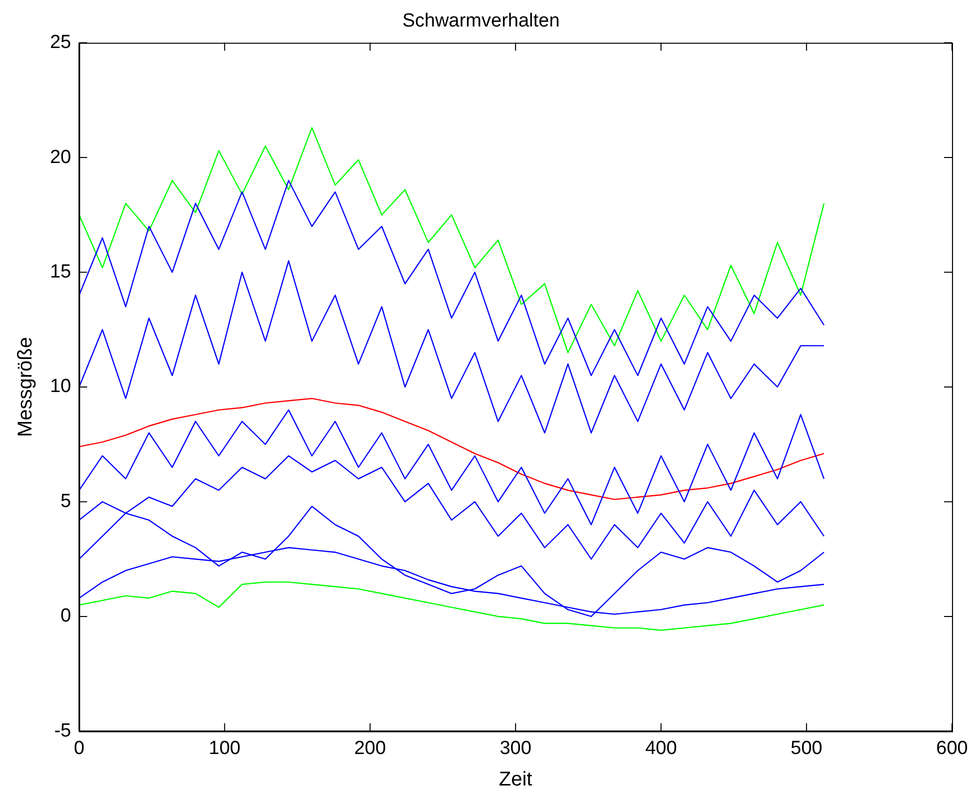 The height and width of the screenshot is (800, 980). I want to click on x-tick-label: 600, so click(952, 748).